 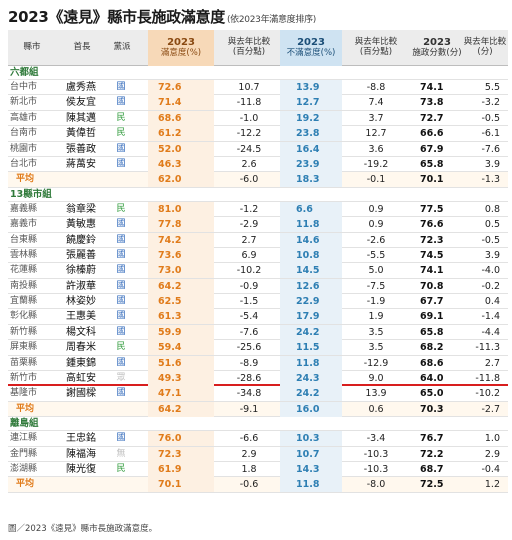 What do you see at coordinates (311, 209) in the screenshot?
I see `cell-dissatisfaction: 6.6` at bounding box center [311, 209].